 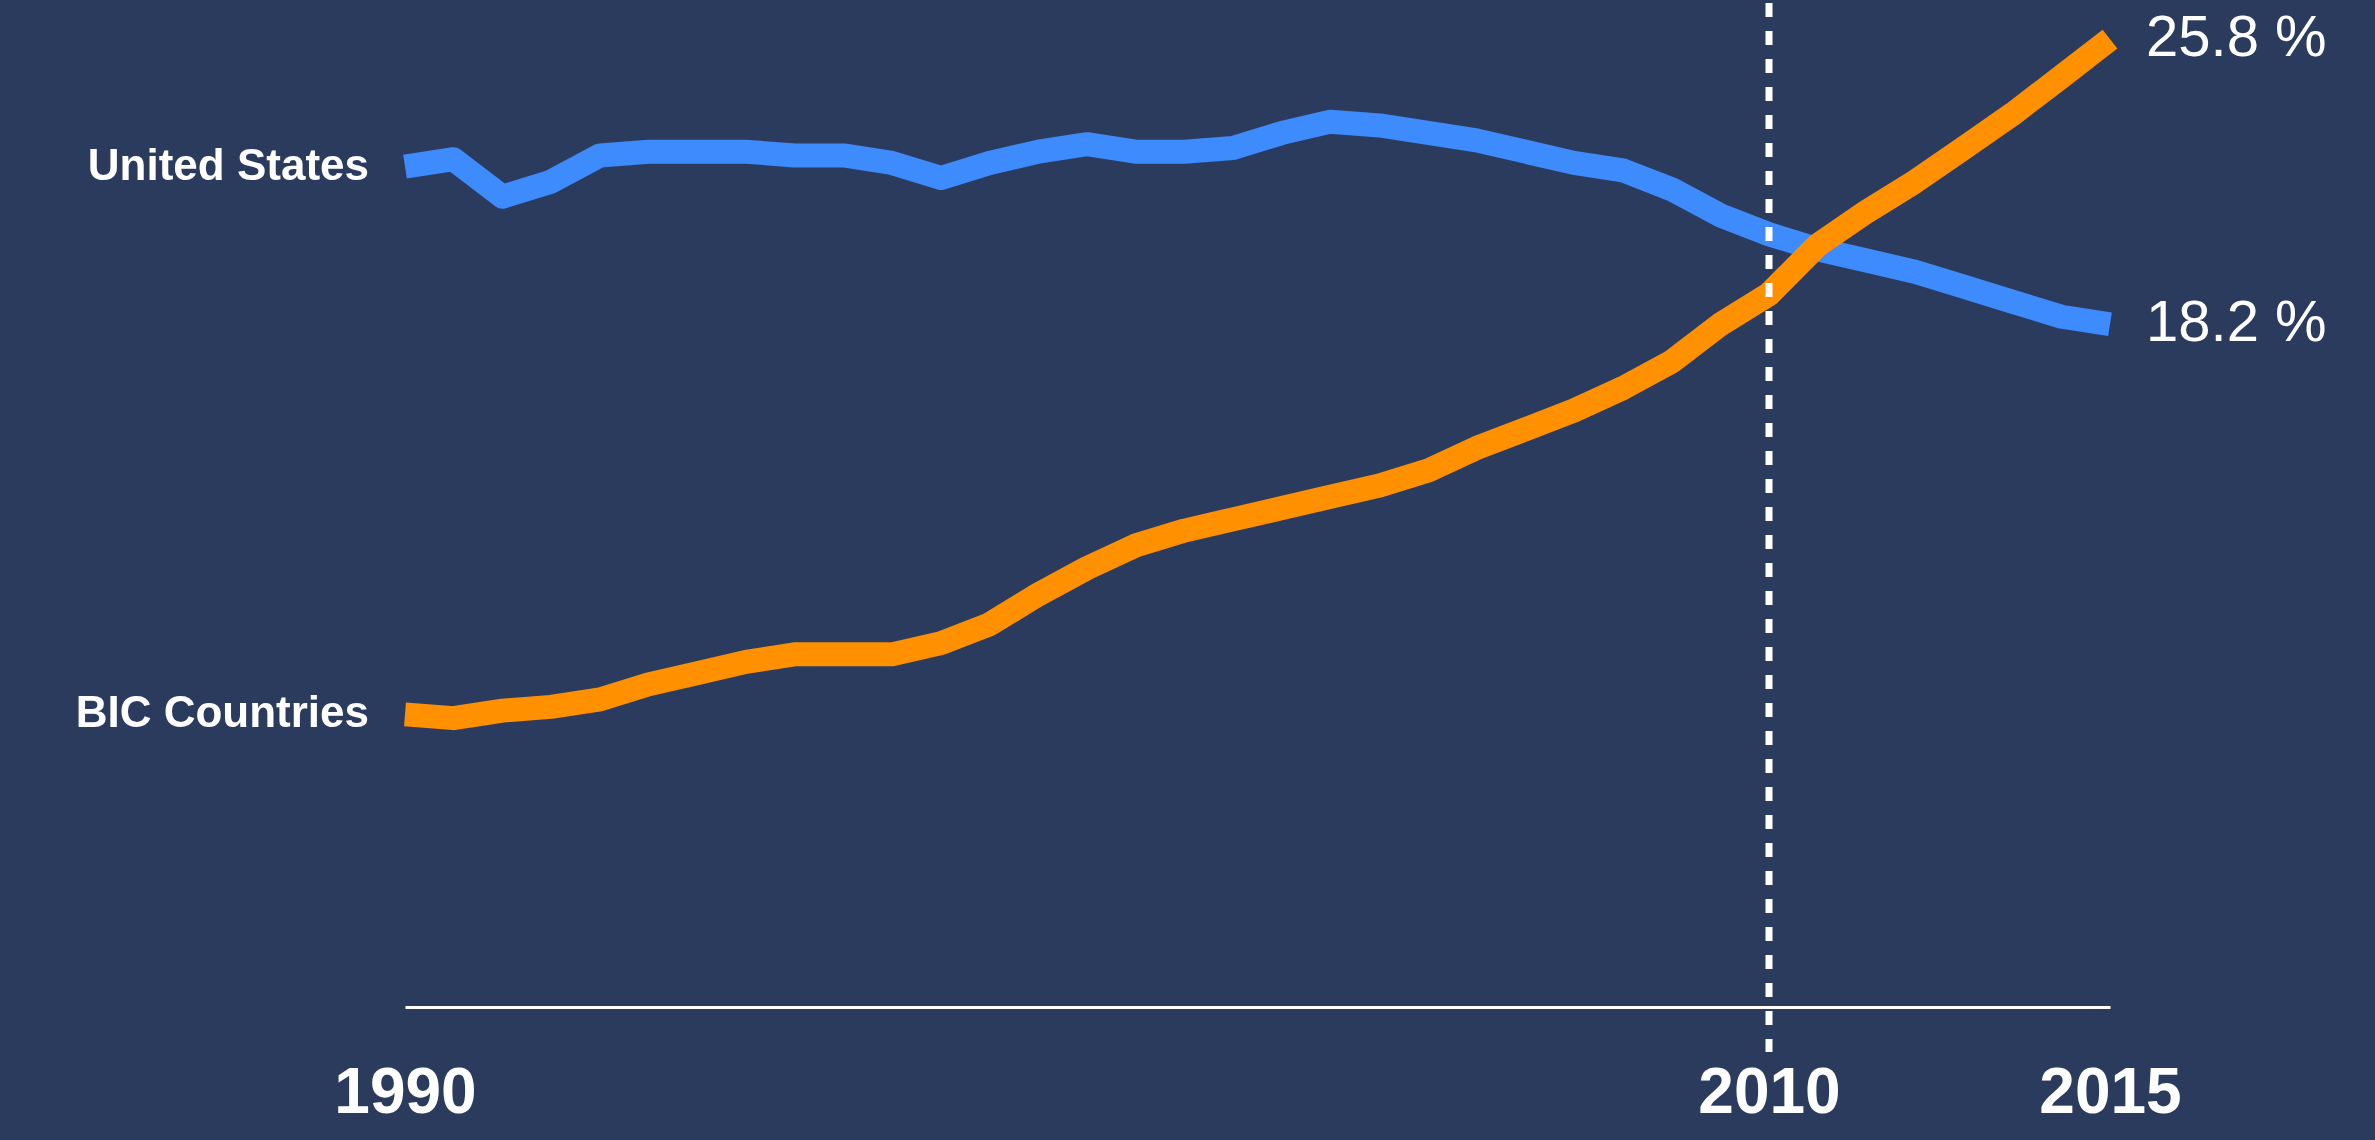 What do you see at coordinates (2110, 1090) in the screenshot?
I see `x-tick-label: 2015` at bounding box center [2110, 1090].